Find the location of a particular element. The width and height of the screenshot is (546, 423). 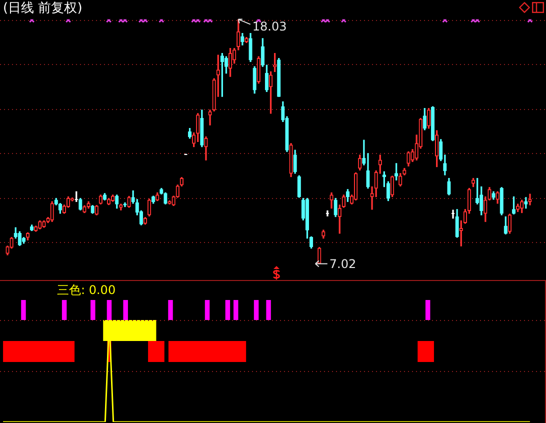

annotation: 7.02 is located at coordinates (342, 263).